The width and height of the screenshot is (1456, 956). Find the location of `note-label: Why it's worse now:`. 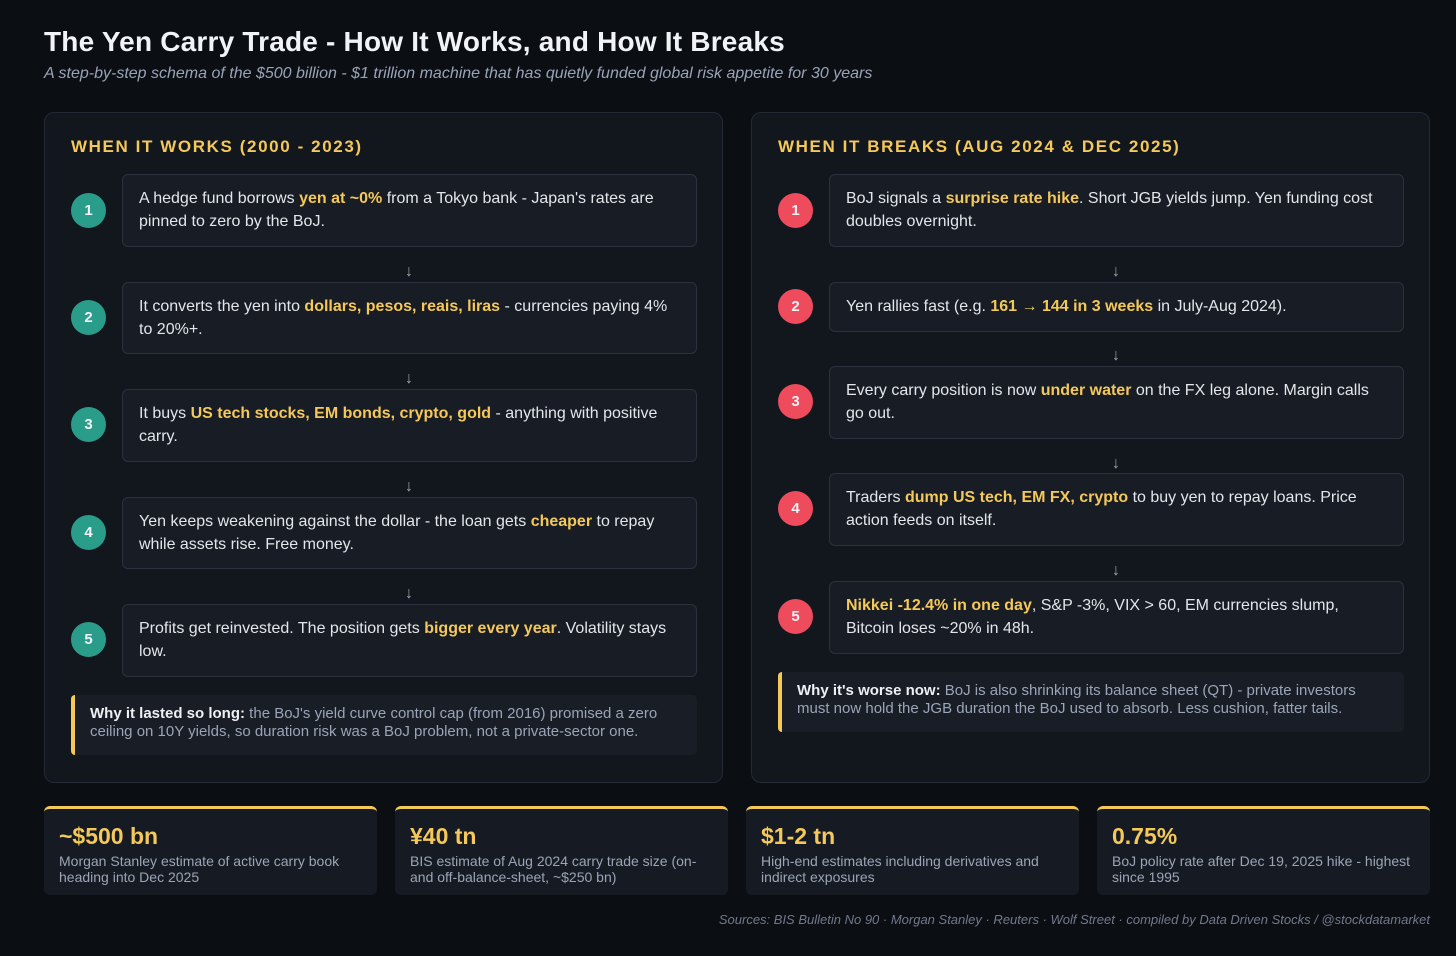

note-label: Why it's worse now: is located at coordinates (869, 690).